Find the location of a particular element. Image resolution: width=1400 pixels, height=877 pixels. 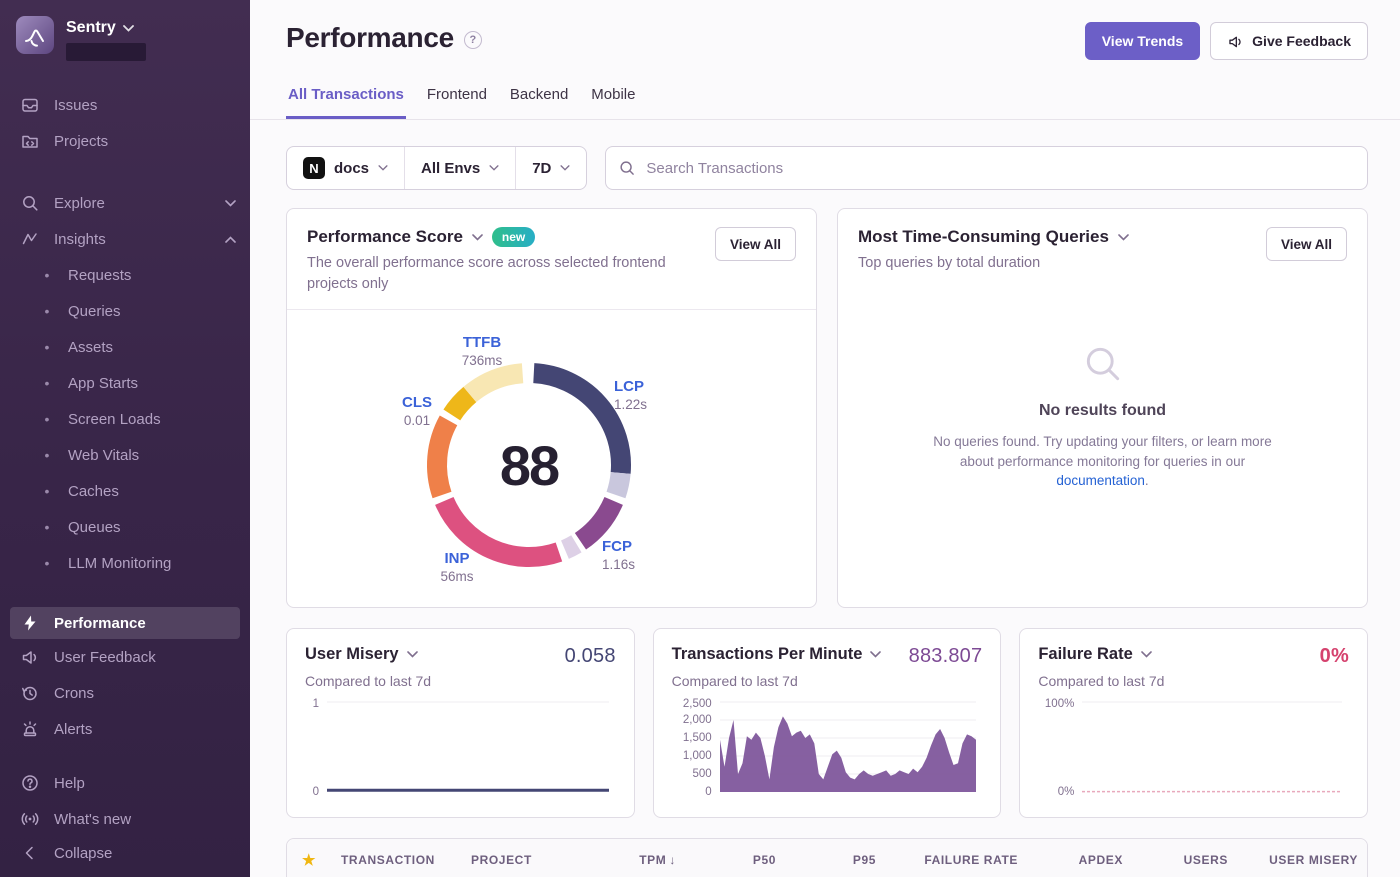

sidebar-item-whats-new: What's new is located at coordinates (125, 819).